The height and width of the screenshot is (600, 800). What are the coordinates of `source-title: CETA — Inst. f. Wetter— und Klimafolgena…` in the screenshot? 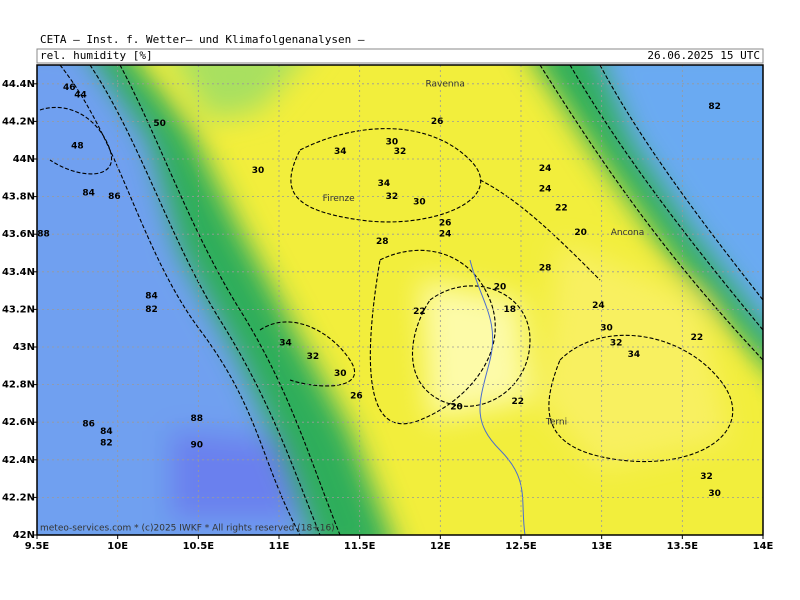 It's located at (202, 39).